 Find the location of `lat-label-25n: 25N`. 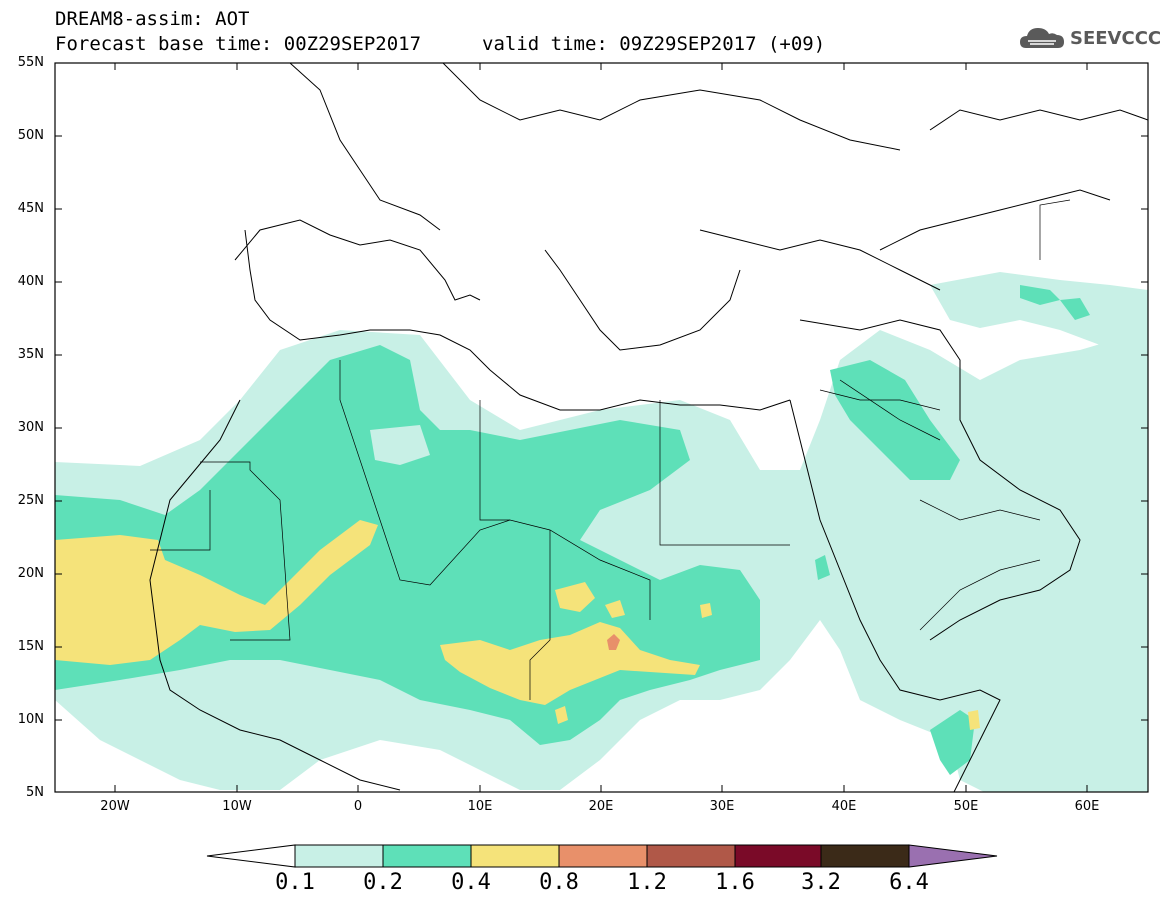

lat-label-25n: 25N is located at coordinates (30, 500).